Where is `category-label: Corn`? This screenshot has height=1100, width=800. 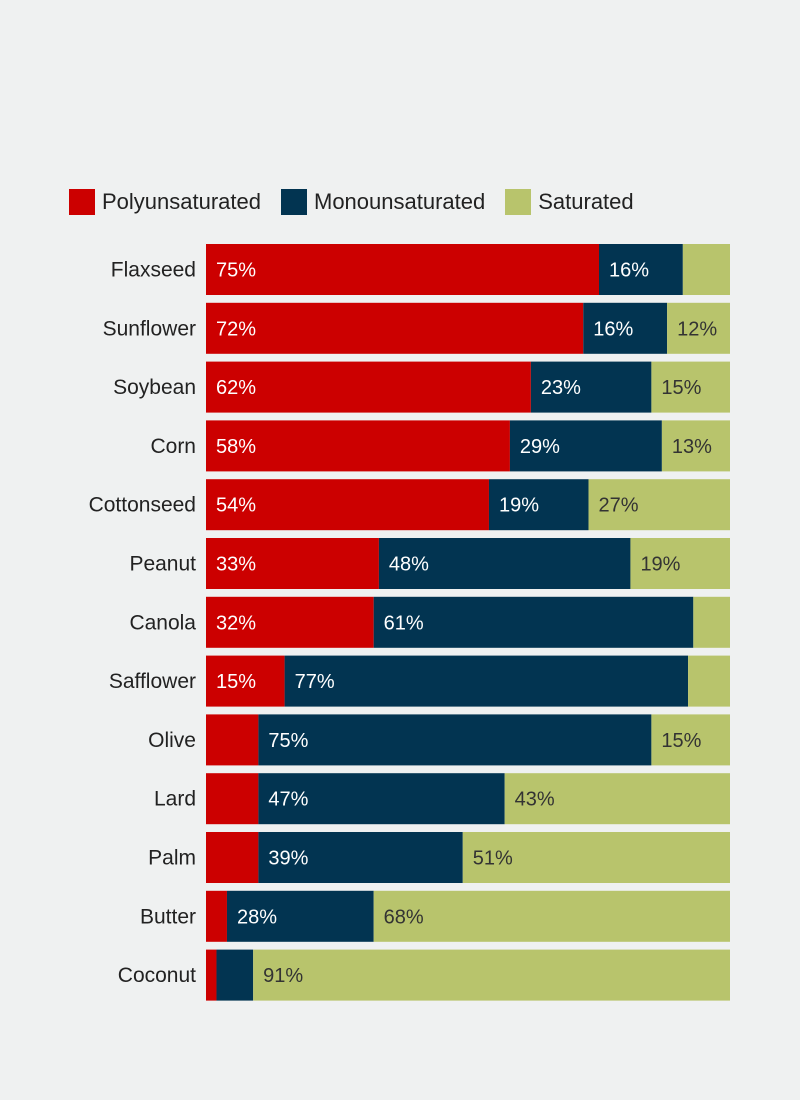 category-label: Corn is located at coordinates (173, 446).